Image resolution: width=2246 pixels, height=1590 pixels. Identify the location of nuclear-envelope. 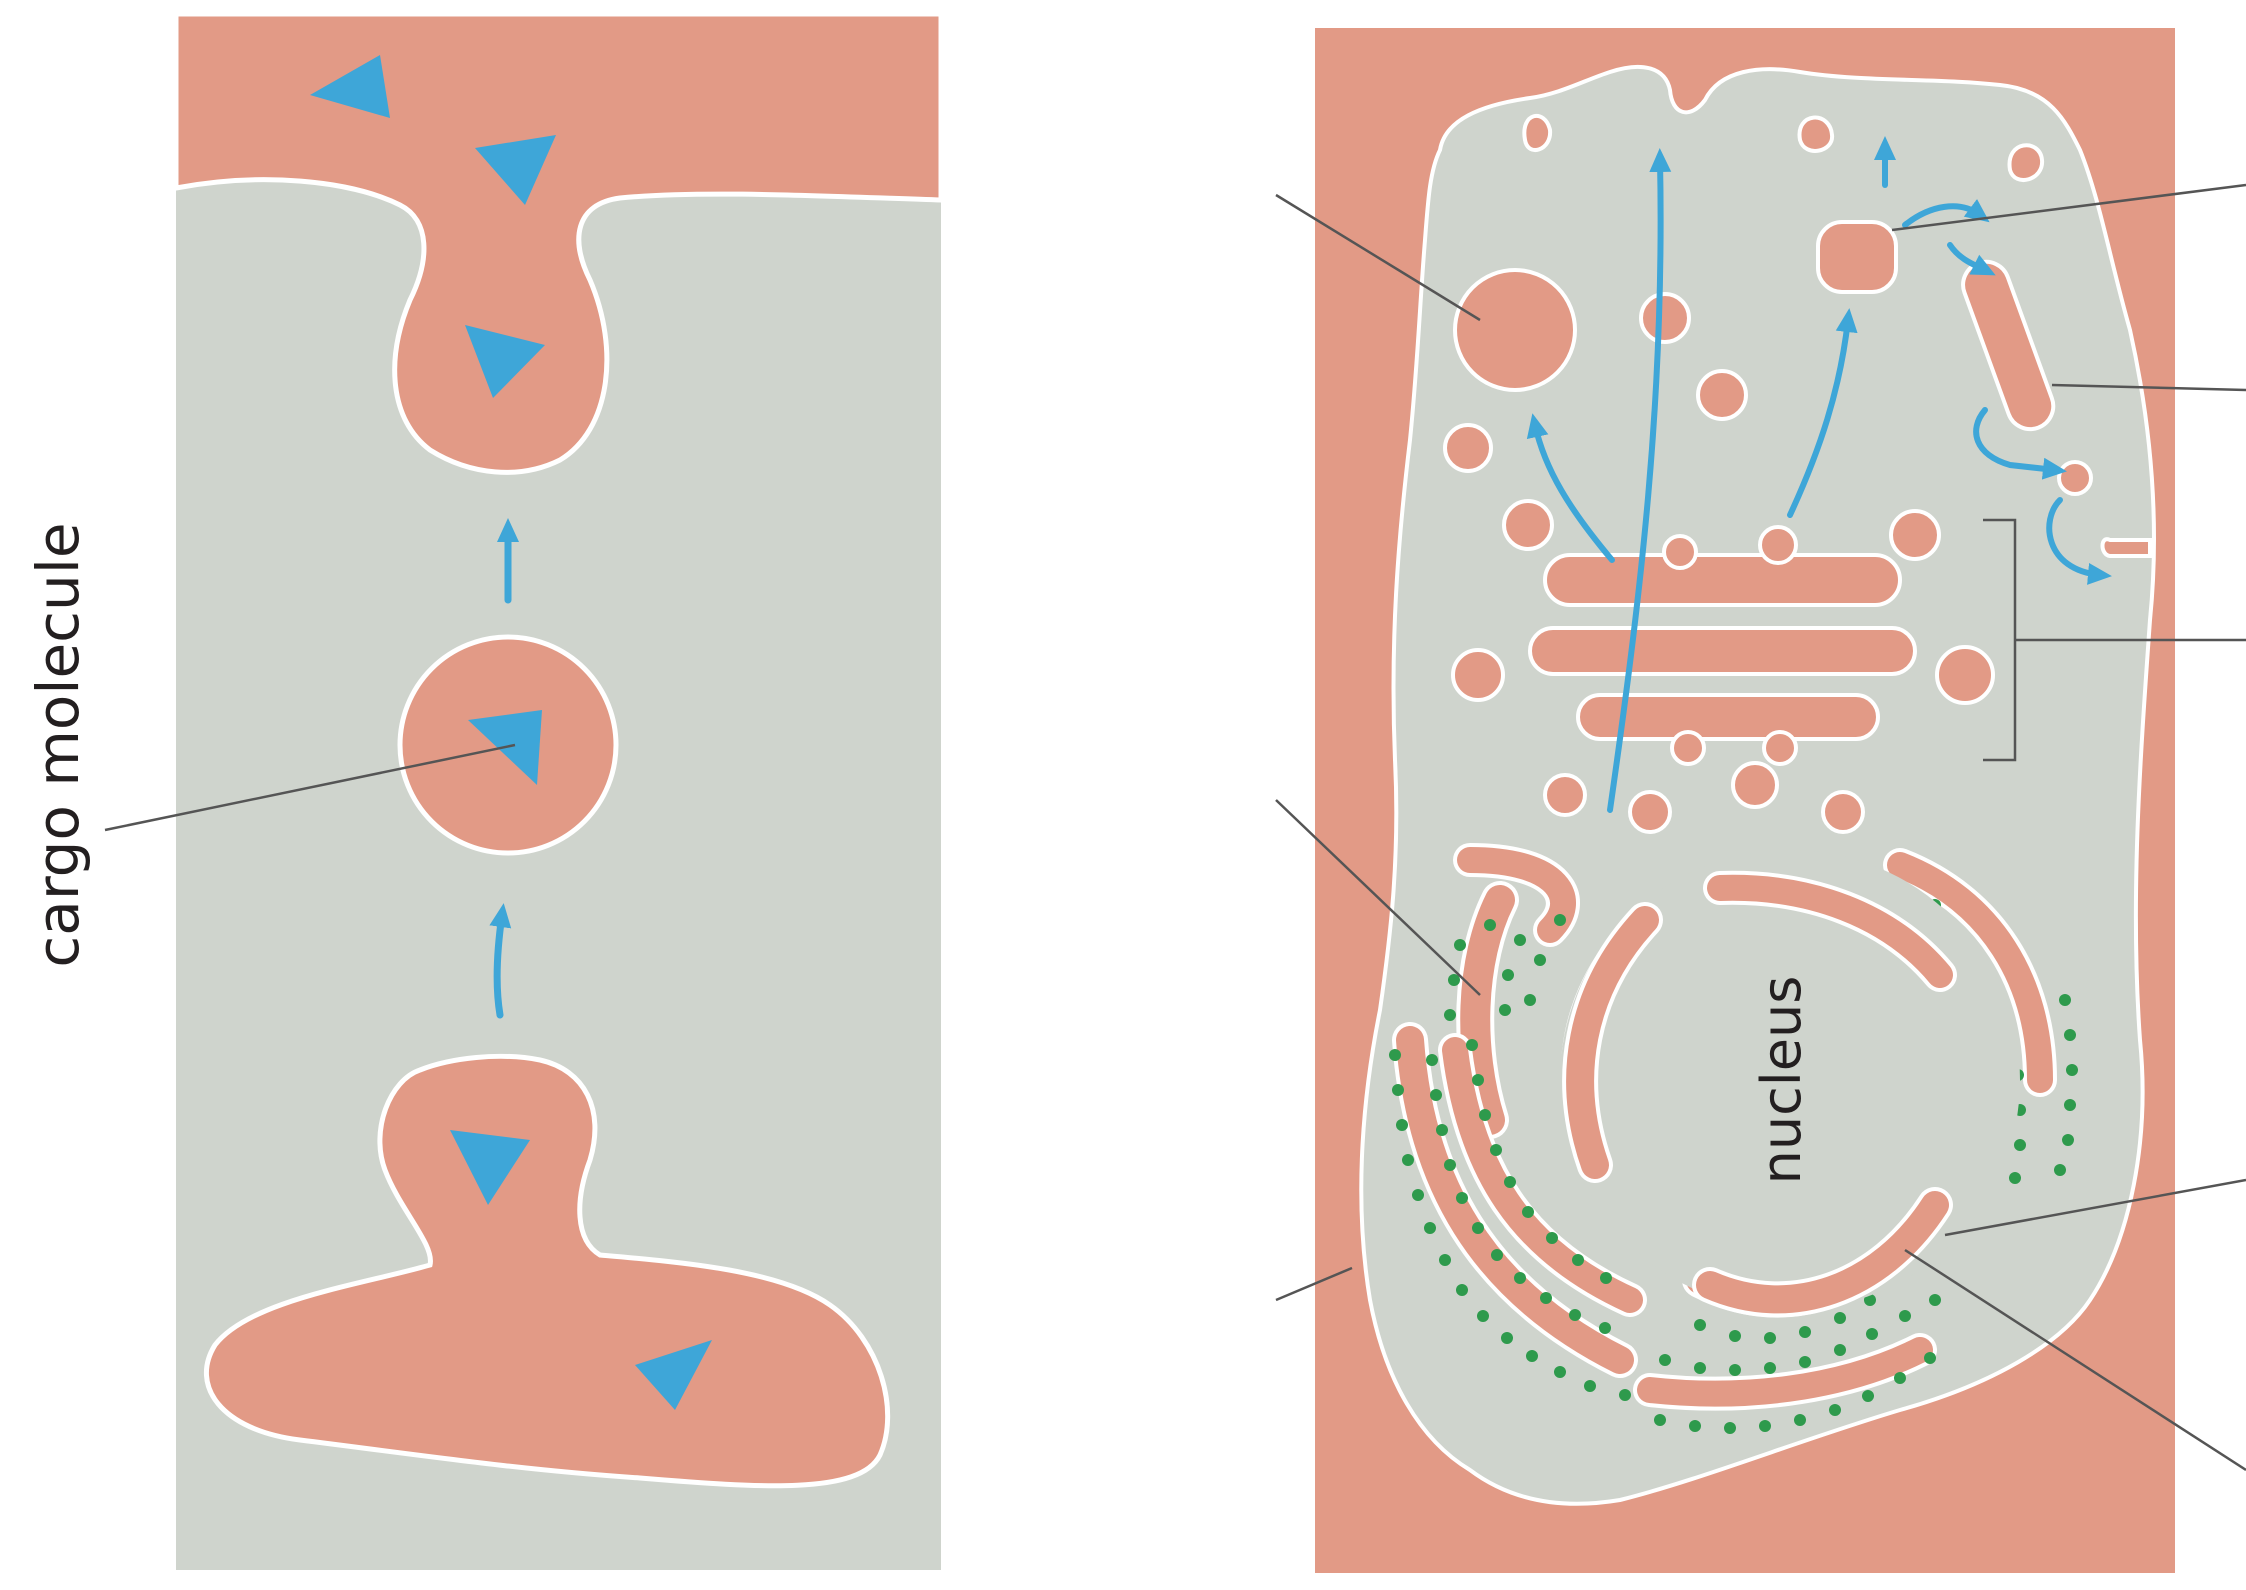
(1759, 1094).